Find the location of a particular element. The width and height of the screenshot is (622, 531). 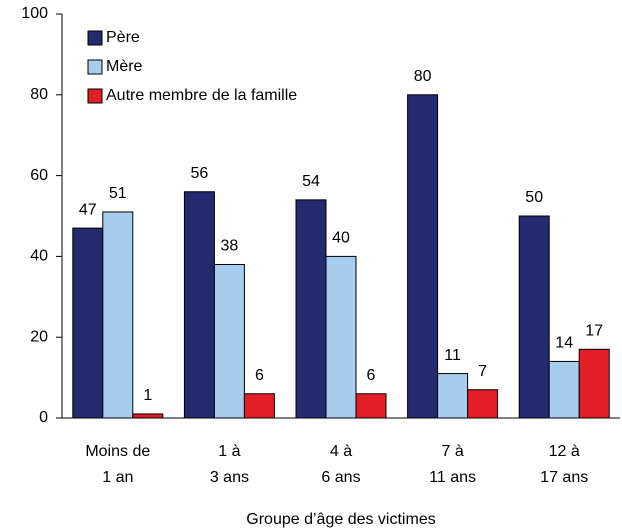

data-label: 40 is located at coordinates (341, 238).